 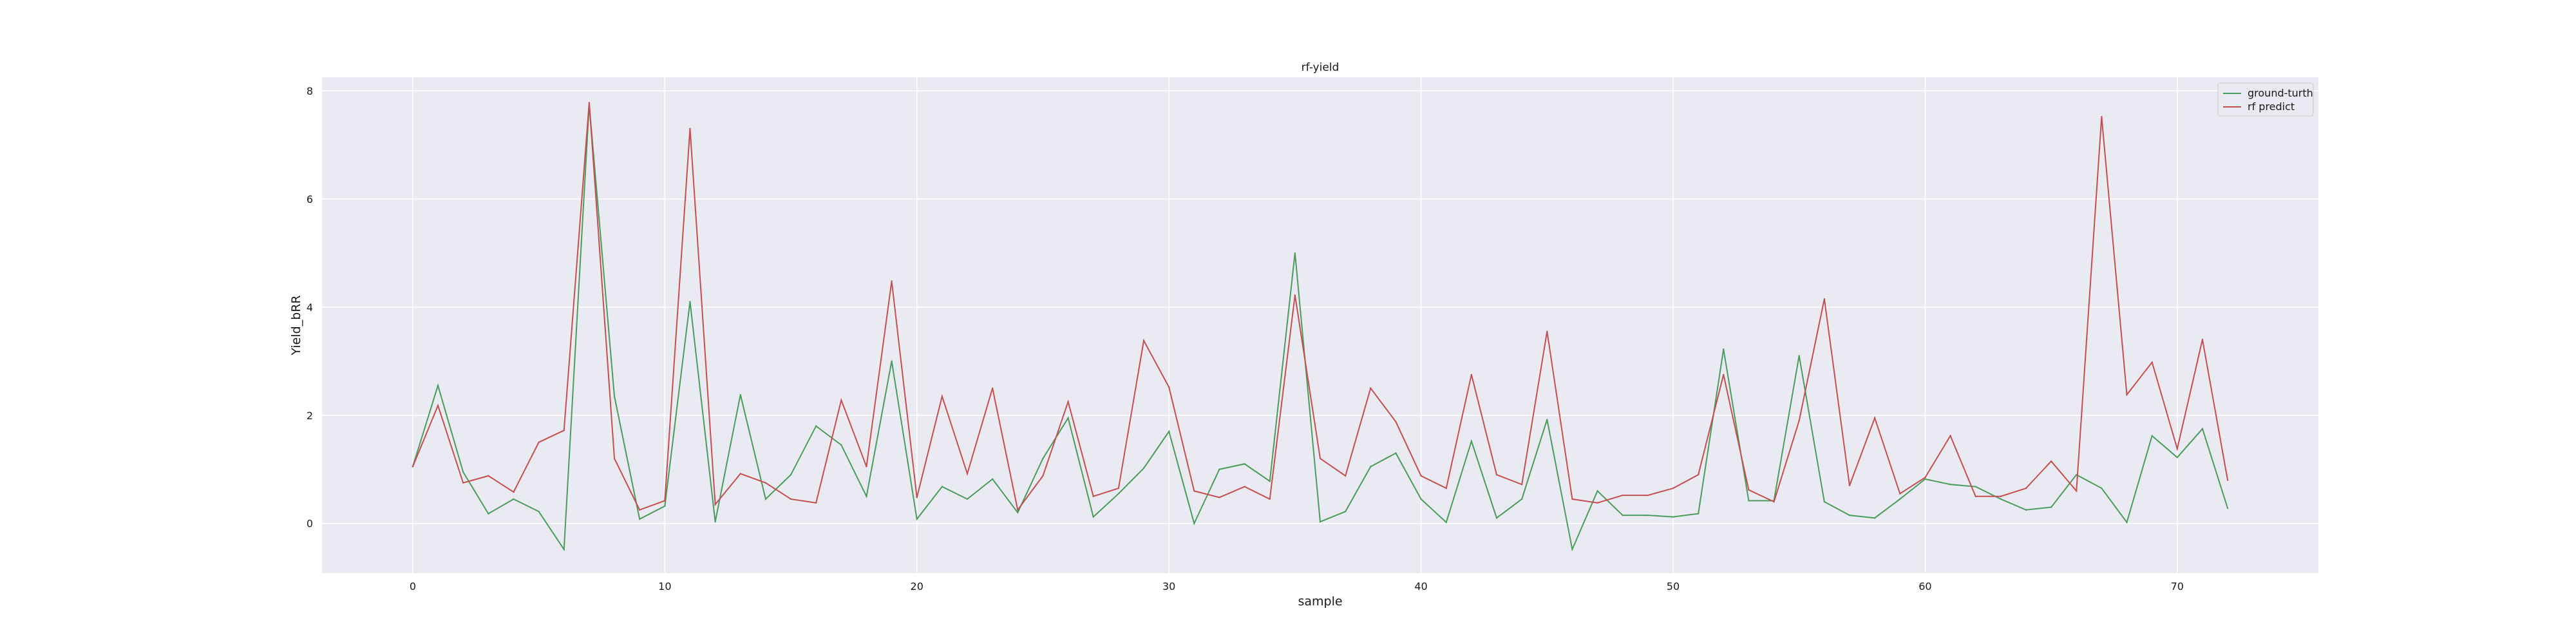 I want to click on legend-label: rf predict, so click(x=2271, y=107).